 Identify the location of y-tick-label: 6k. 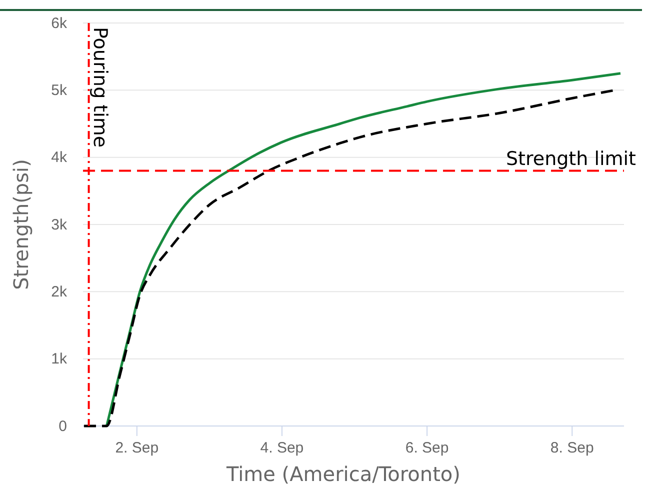
(59, 23).